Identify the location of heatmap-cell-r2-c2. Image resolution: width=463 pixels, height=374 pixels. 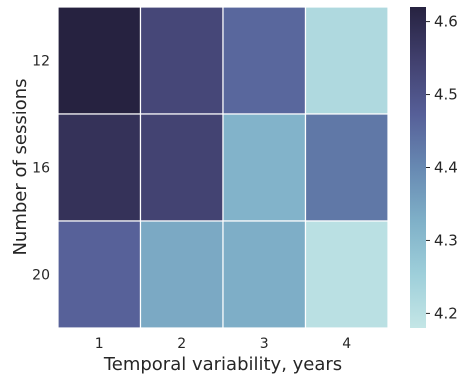
(264, 274).